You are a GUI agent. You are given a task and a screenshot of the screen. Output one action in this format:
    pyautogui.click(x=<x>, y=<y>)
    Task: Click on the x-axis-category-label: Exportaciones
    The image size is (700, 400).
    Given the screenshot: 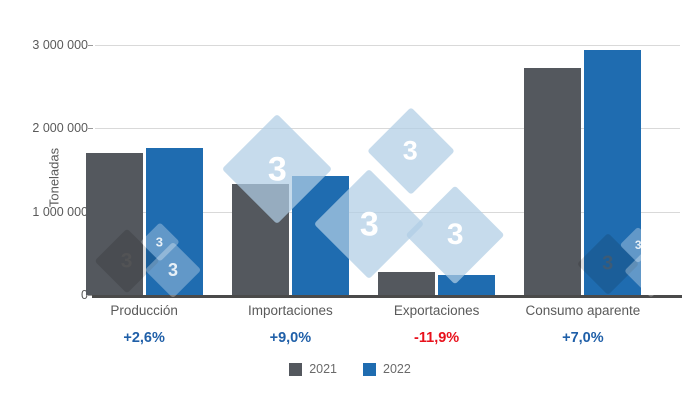 What is the action you would take?
    pyautogui.click(x=436, y=310)
    